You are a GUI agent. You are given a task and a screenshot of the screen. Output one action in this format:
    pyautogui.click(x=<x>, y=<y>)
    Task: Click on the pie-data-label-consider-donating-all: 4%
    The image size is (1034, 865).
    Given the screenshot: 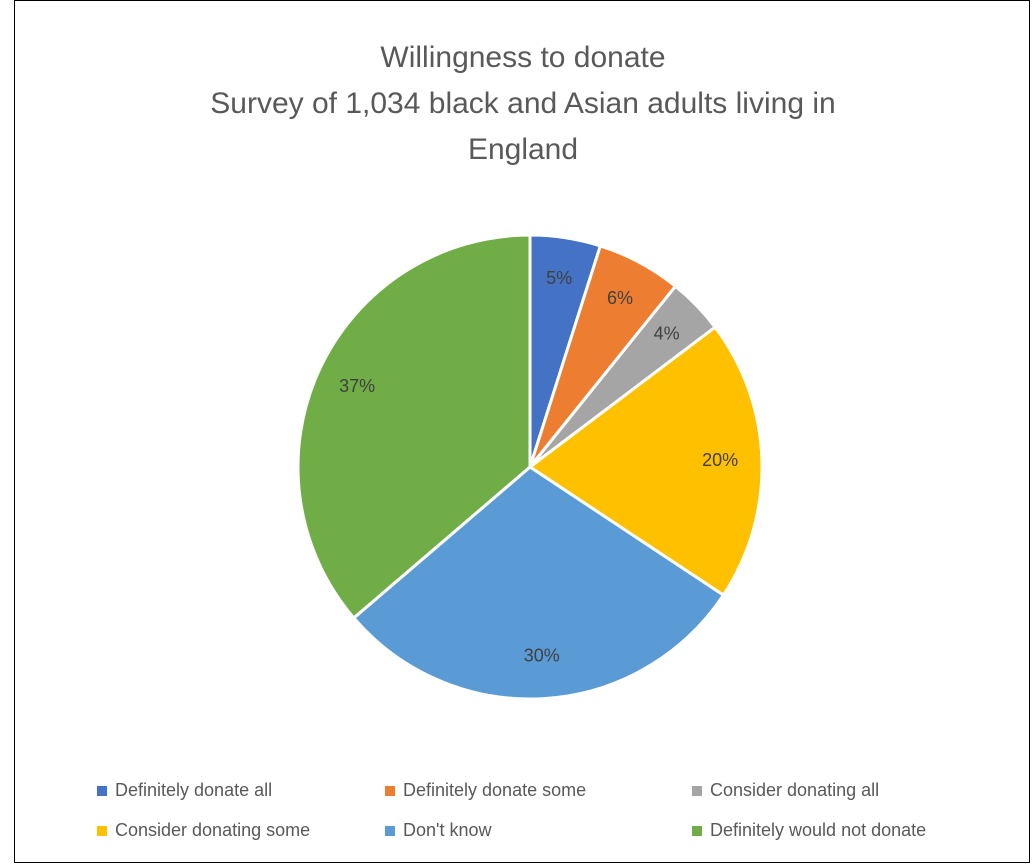 What is the action you would take?
    pyautogui.click(x=667, y=333)
    